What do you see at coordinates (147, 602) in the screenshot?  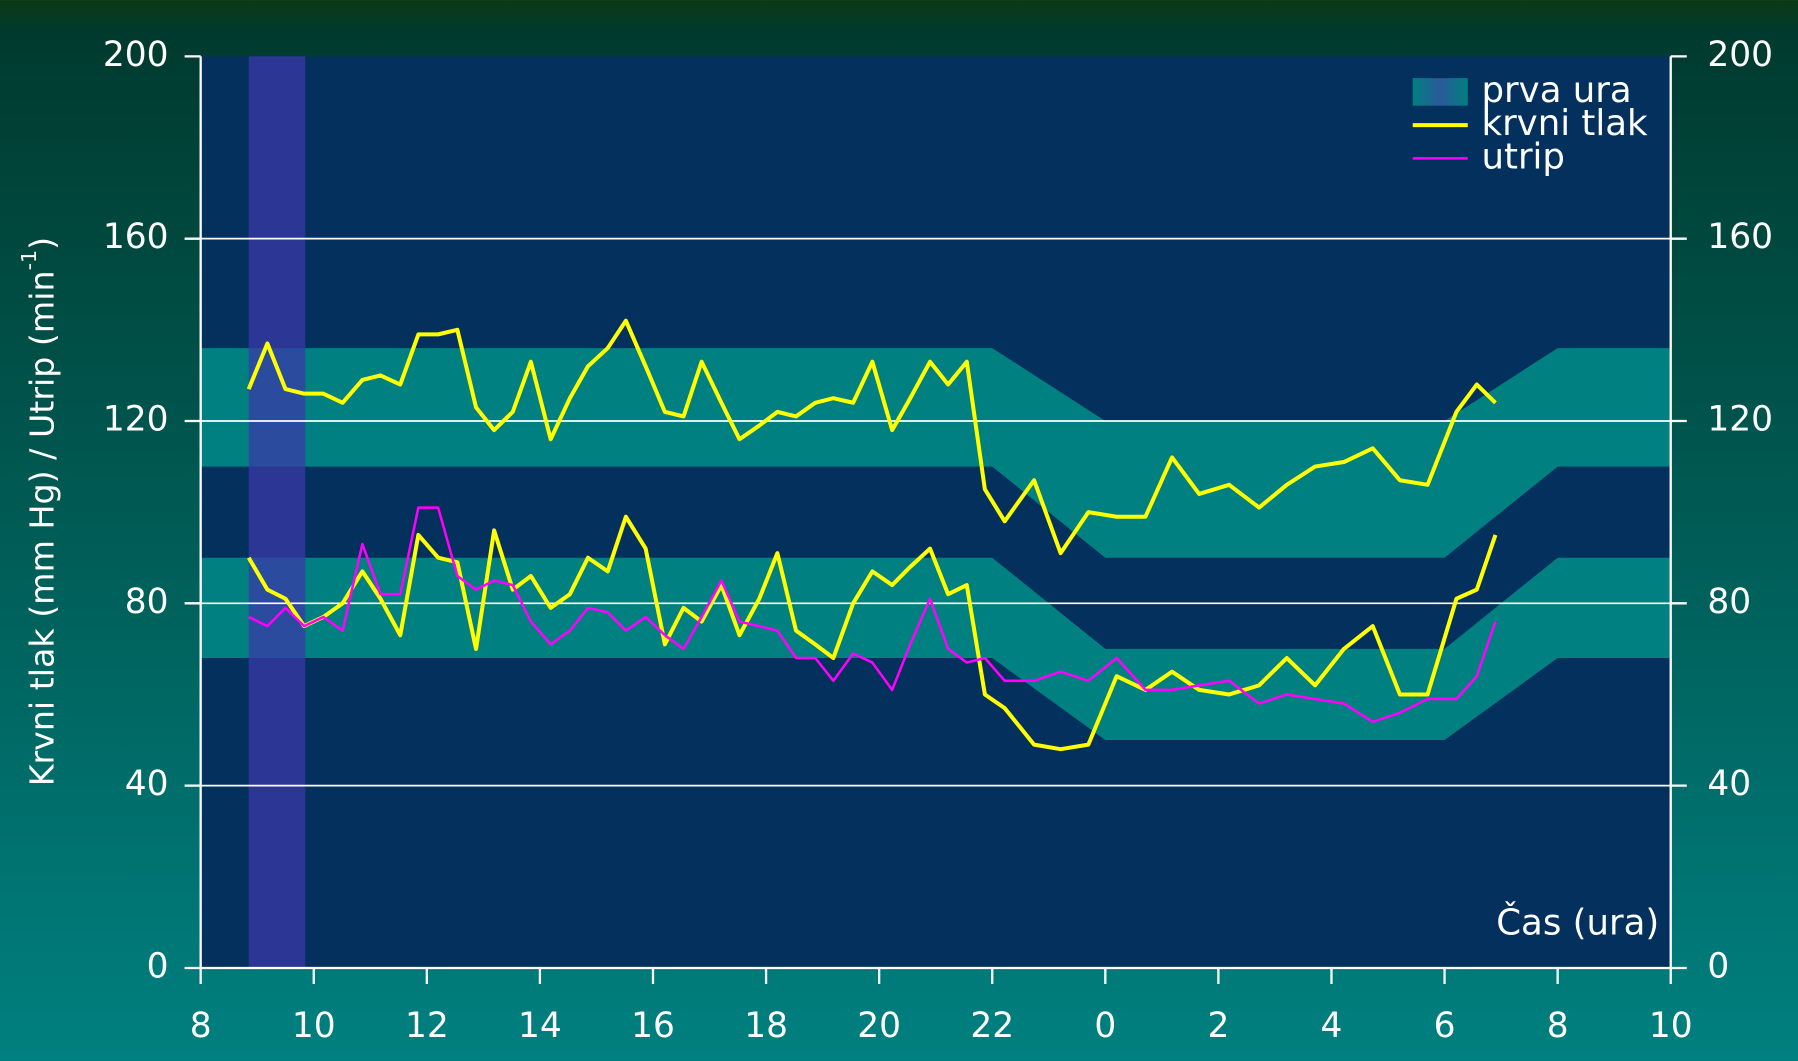 I see `y-tick-label: 80` at bounding box center [147, 602].